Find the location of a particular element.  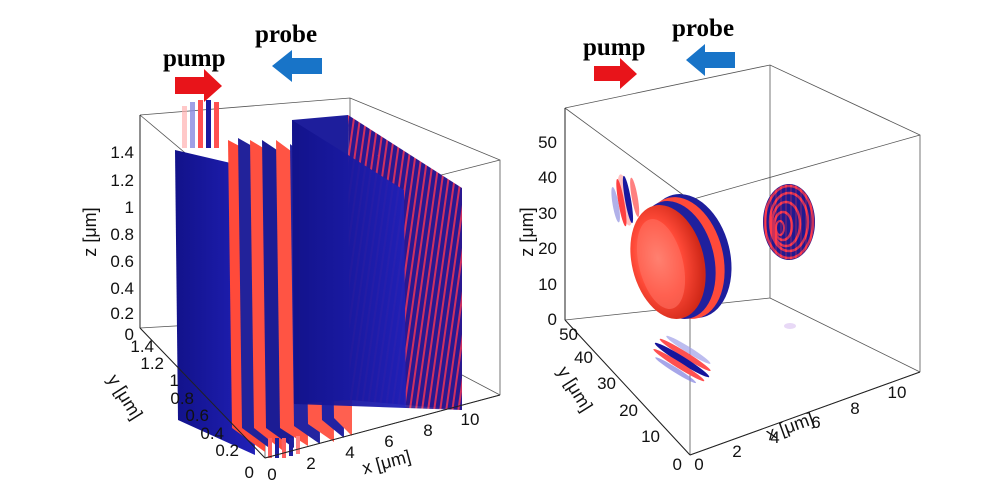

left-z-tick: 0.2 is located at coordinates (122, 313).